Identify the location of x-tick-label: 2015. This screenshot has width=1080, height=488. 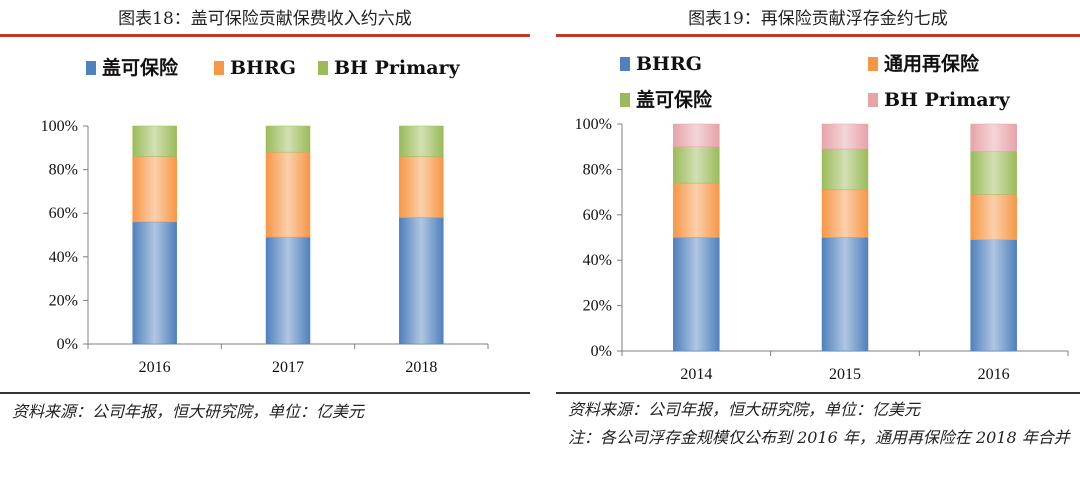
(845, 374).